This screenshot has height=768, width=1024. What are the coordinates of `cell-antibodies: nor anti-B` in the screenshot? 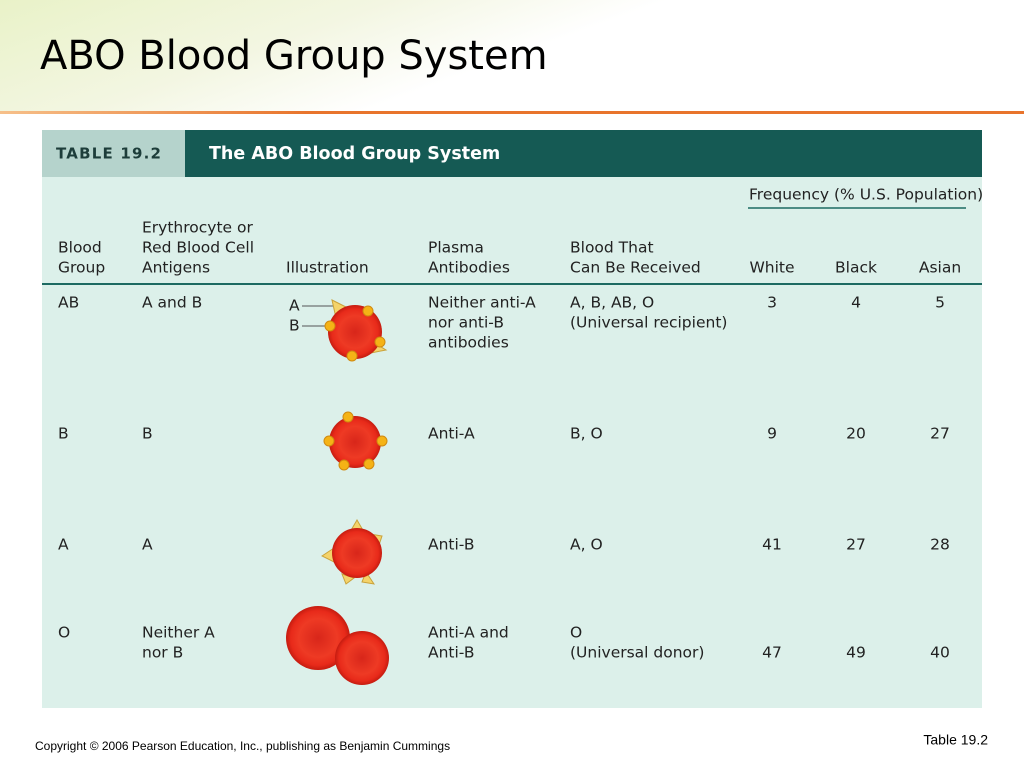 It's located at (466, 323).